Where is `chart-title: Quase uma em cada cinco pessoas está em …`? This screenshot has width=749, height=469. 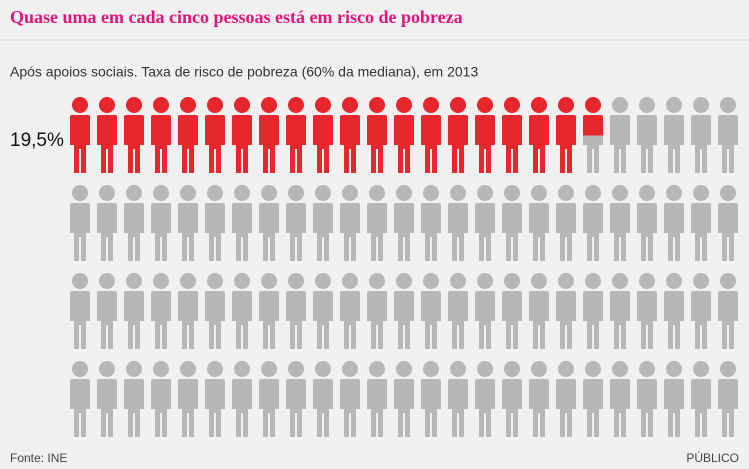
chart-title: Quase uma em cada cinco pessoas está em … is located at coordinates (236, 17).